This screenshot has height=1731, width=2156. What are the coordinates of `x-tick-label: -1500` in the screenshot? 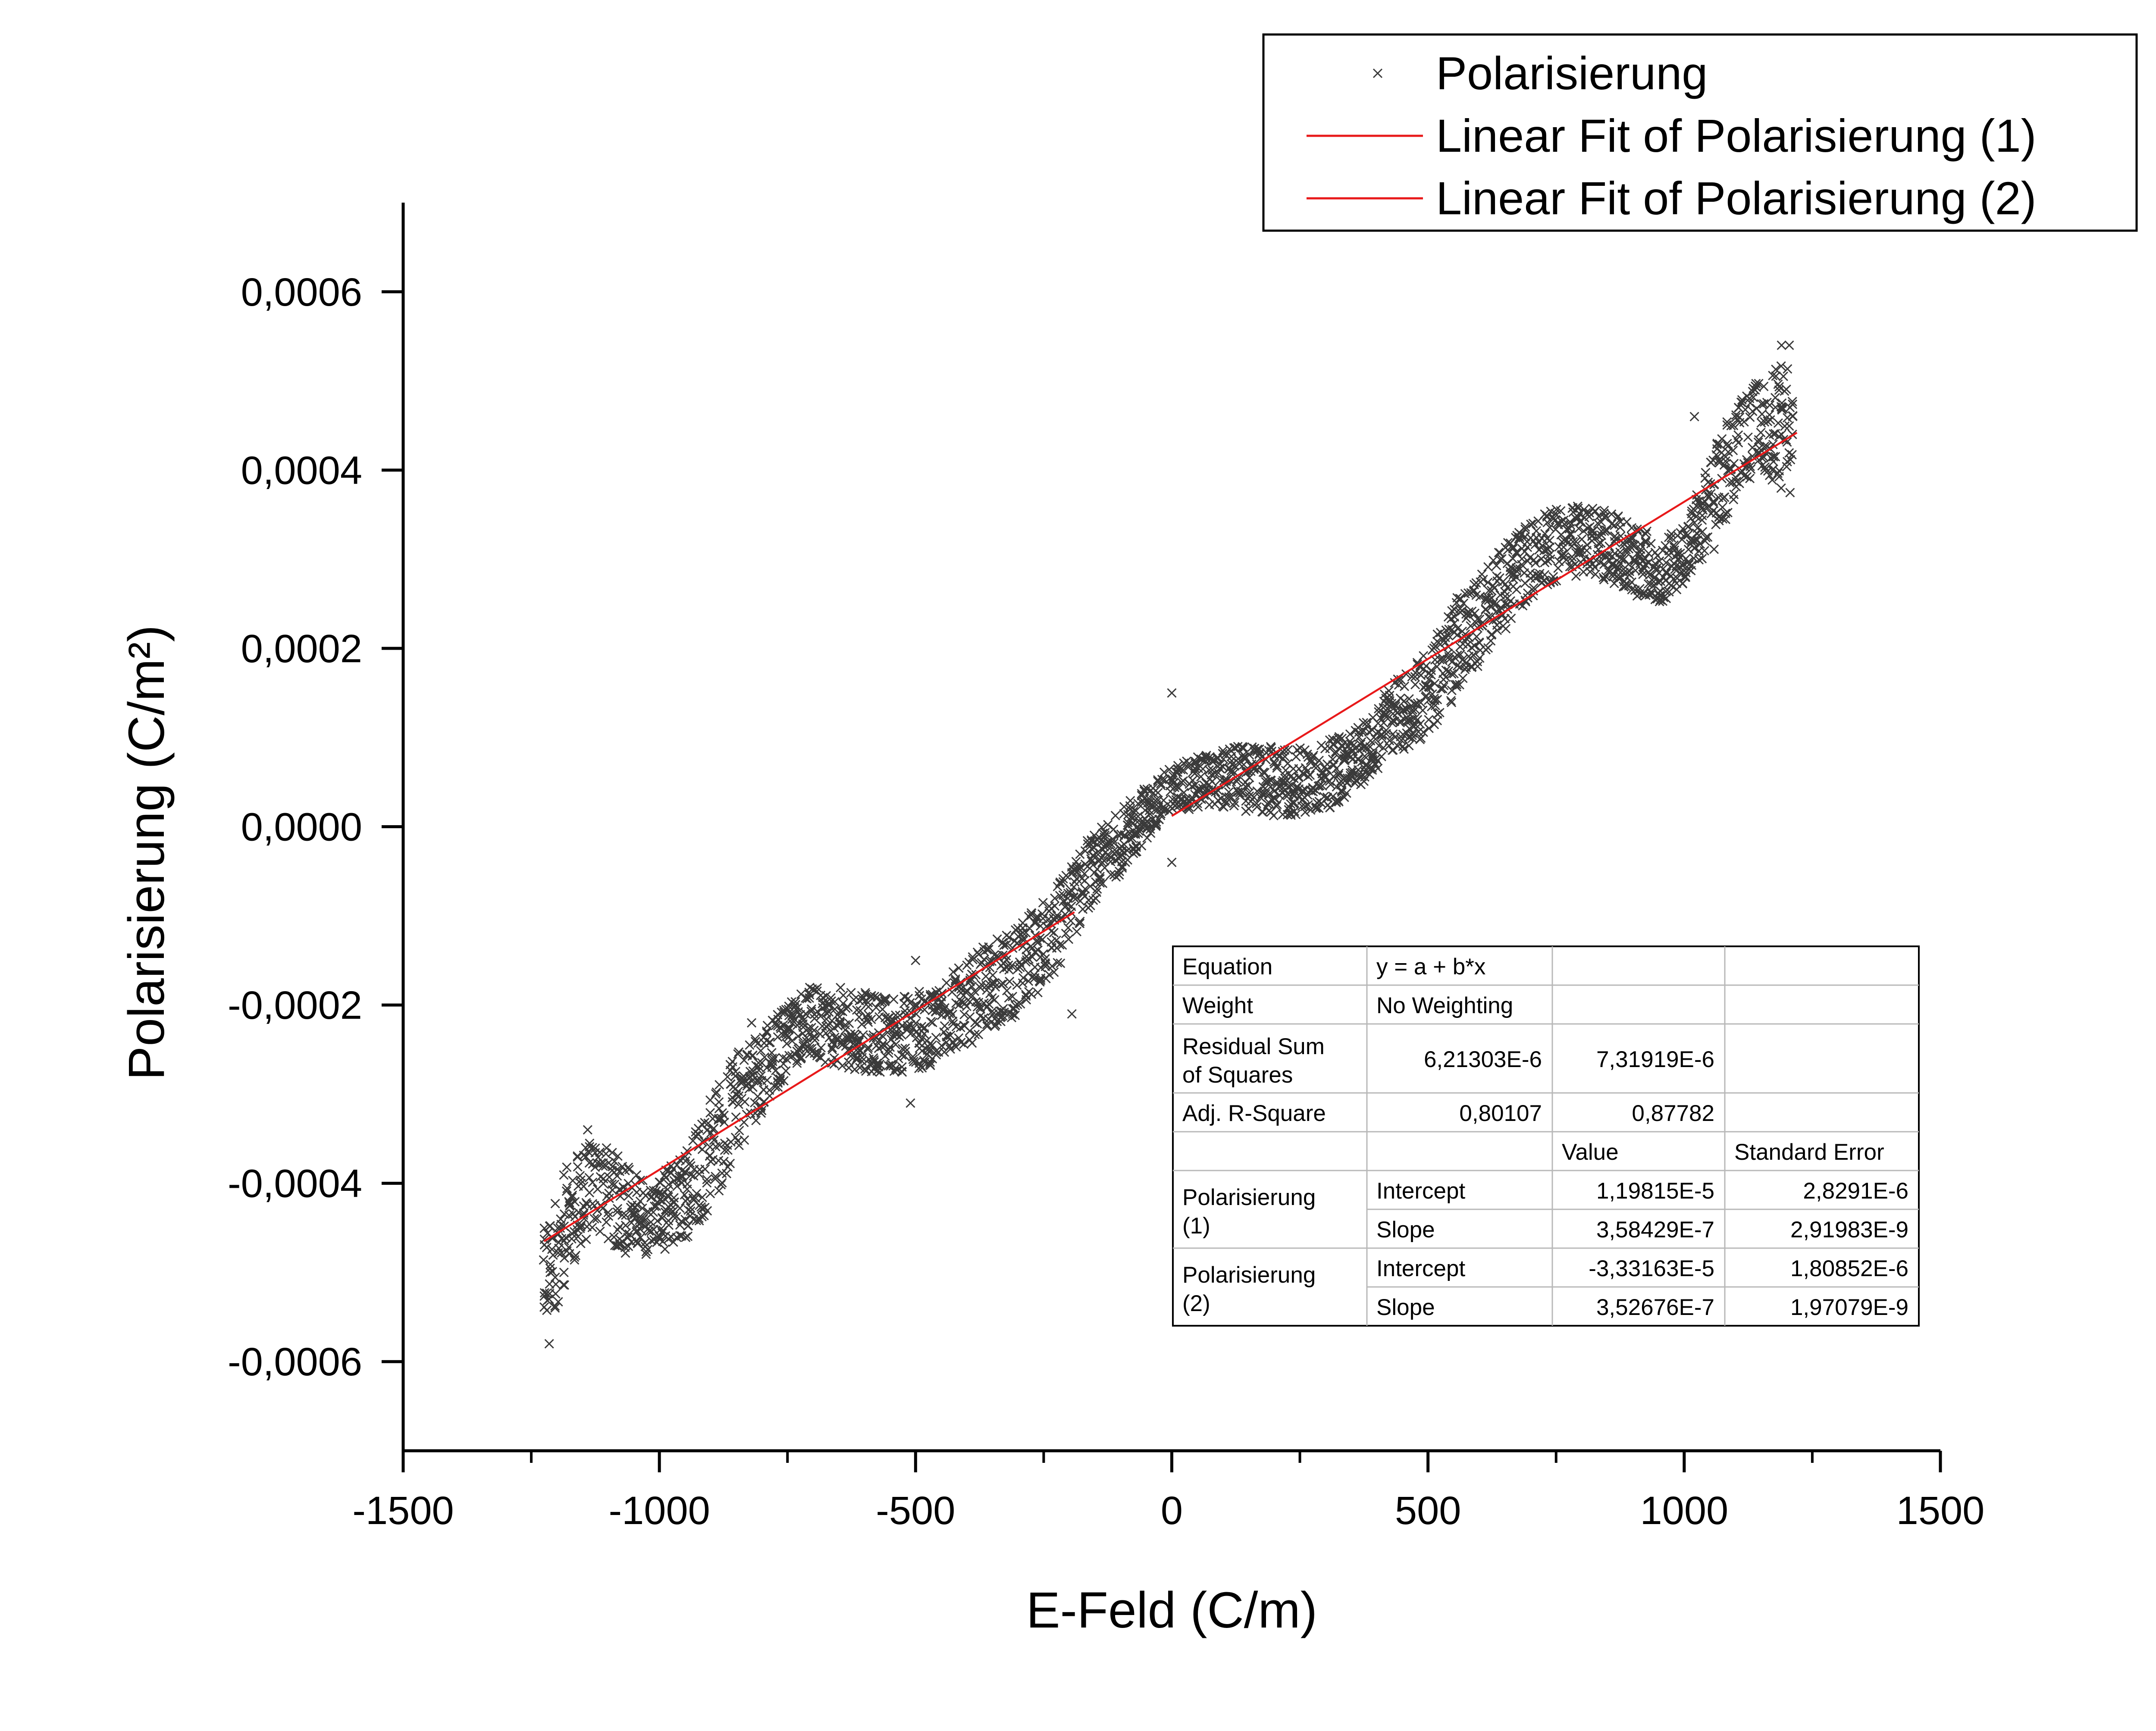 It's located at (403, 1511).